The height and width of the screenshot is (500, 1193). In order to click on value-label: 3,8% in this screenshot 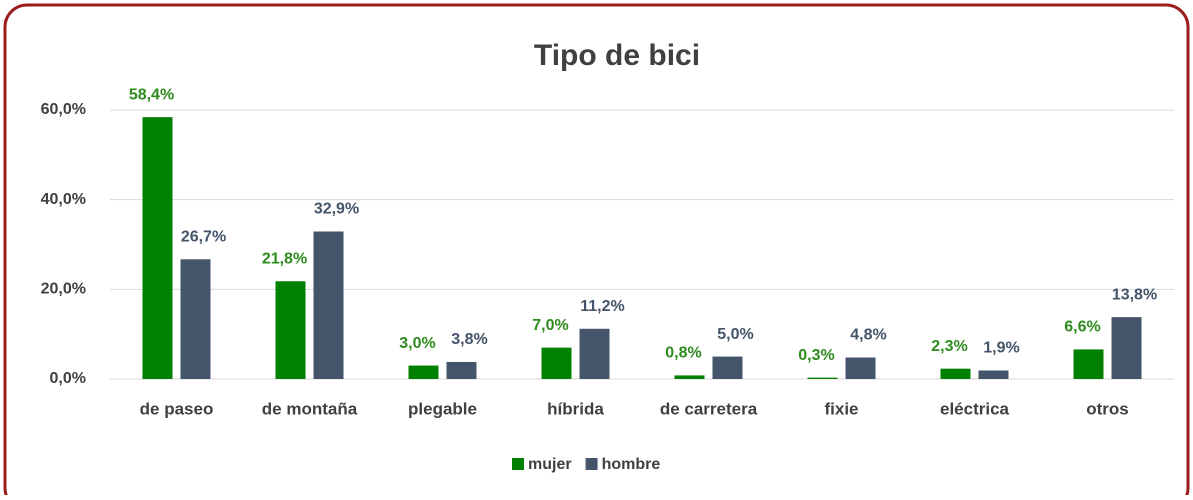, I will do `click(469, 339)`.